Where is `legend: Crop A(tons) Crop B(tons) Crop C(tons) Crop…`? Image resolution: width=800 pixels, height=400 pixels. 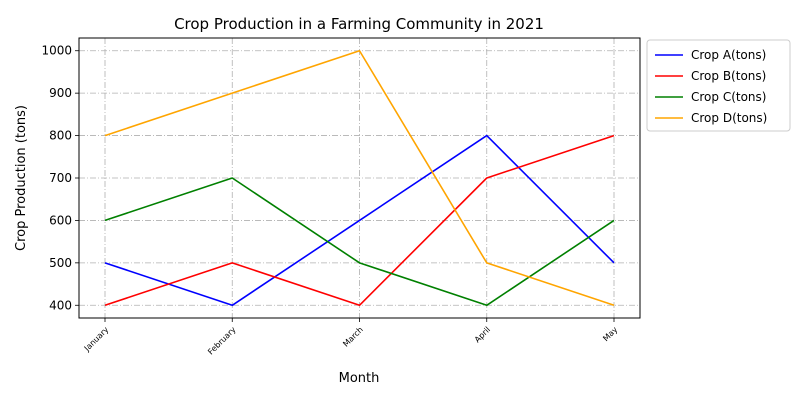
legend: Crop A(tons) Crop B(tons) Crop C(tons) Crop… is located at coordinates (718, 85).